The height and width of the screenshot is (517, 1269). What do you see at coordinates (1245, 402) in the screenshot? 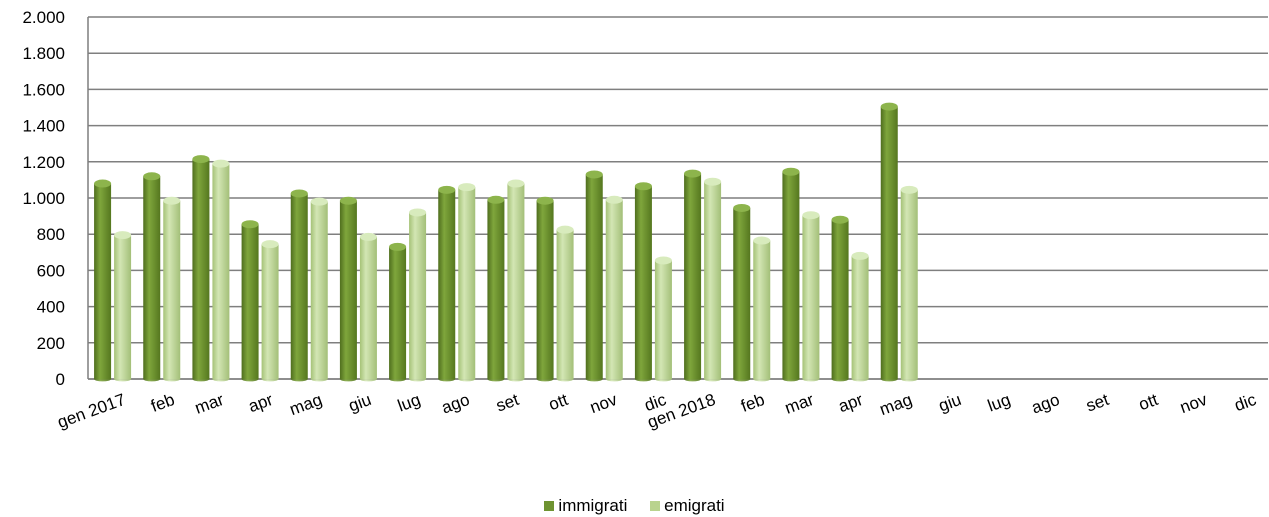
I see `x-tick-label: dic` at bounding box center [1245, 402].